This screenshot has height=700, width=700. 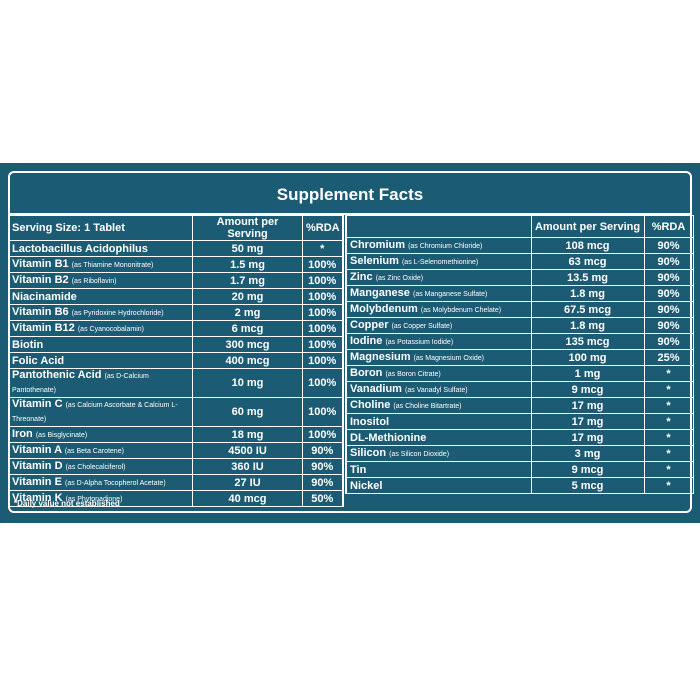 I want to click on amount-cell: 10 mg, so click(x=247, y=383).